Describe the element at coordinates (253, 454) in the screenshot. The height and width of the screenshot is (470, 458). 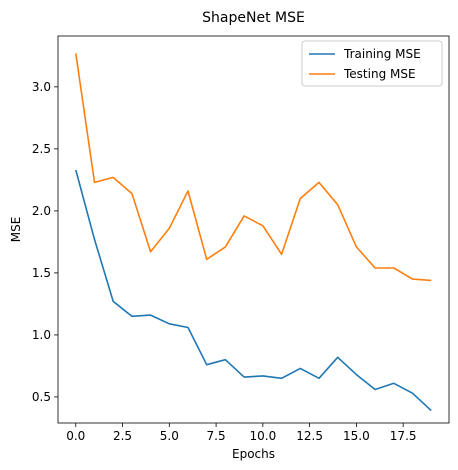
I see `x-axis-label: Epochs` at that location.